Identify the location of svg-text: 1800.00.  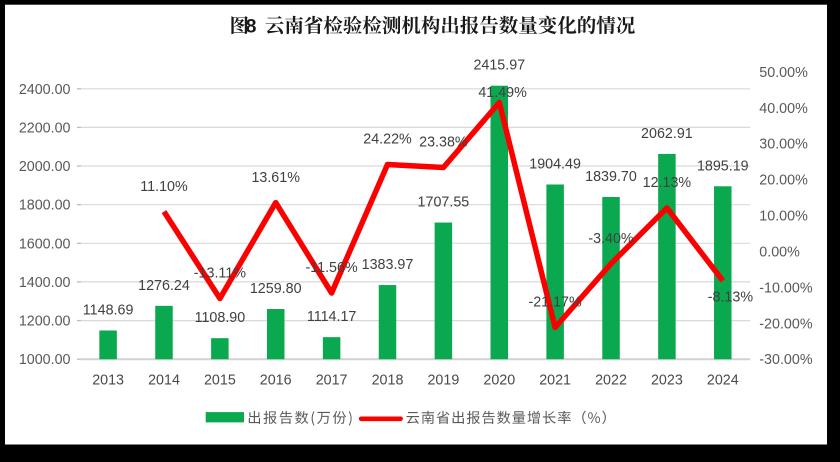
(45, 206).